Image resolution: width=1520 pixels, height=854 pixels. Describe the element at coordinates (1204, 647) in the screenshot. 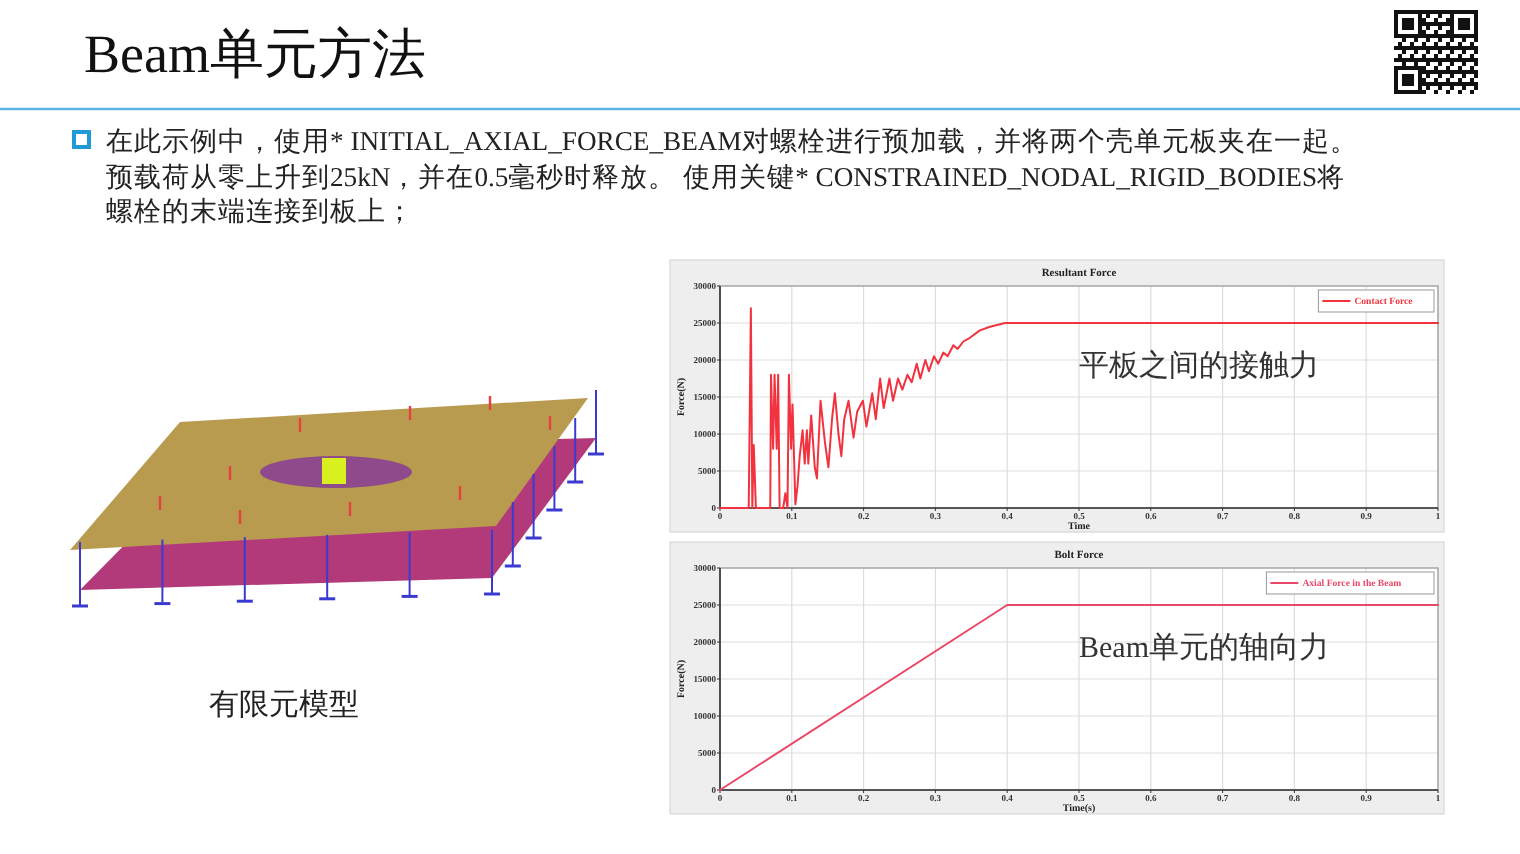

I see `annotation: Beam单元的轴向力` at that location.